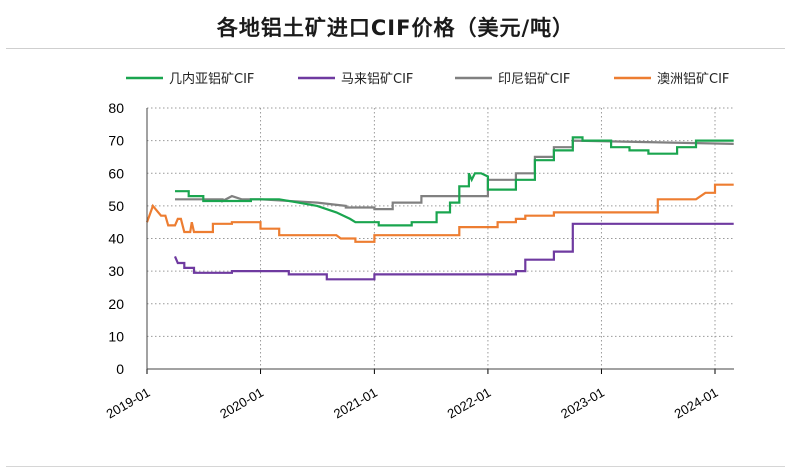  Describe the element at coordinates (128, 403) in the screenshot. I see `x-tick-label: 2019-01` at that location.